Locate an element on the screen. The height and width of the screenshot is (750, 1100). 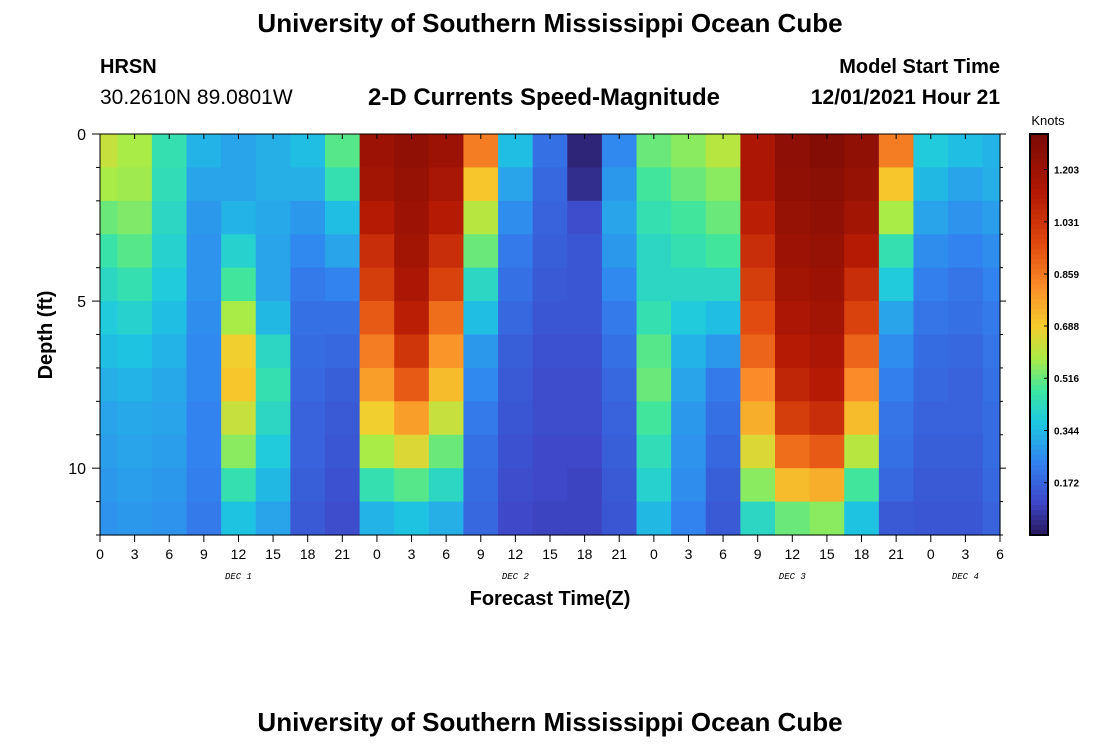
colorbar-label: Knots is located at coordinates (1048, 120).